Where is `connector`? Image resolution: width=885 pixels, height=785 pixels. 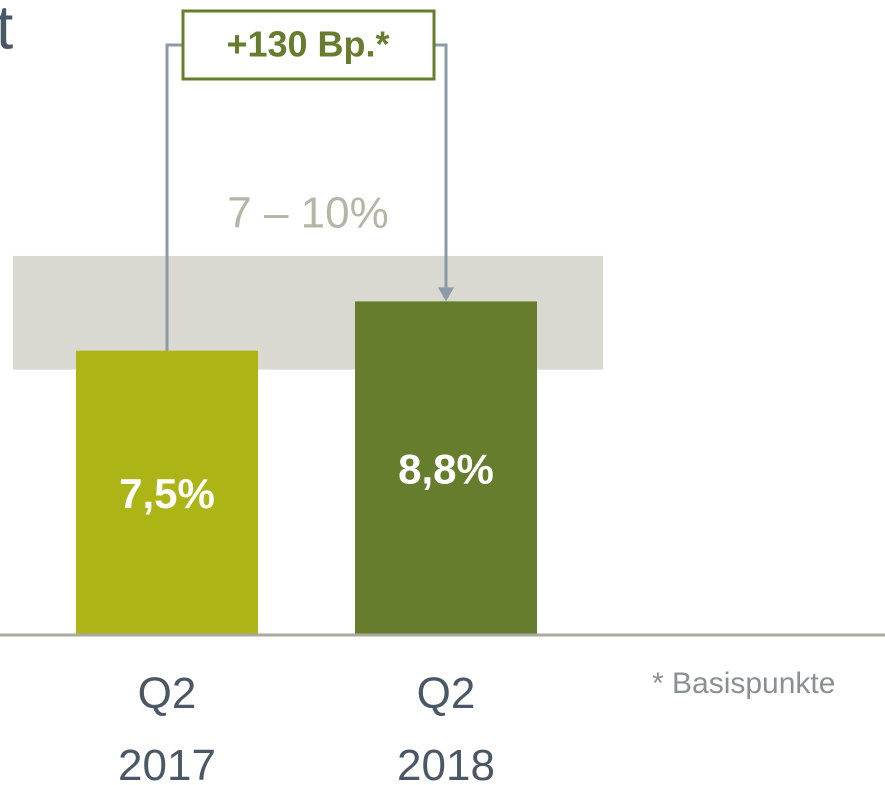
connector is located at coordinates (306, 197).